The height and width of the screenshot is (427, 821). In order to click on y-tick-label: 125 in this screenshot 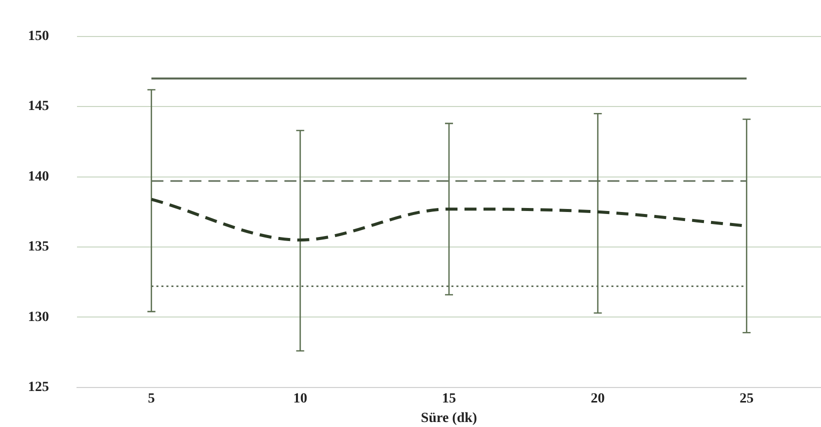, I will do `click(38, 388)`.